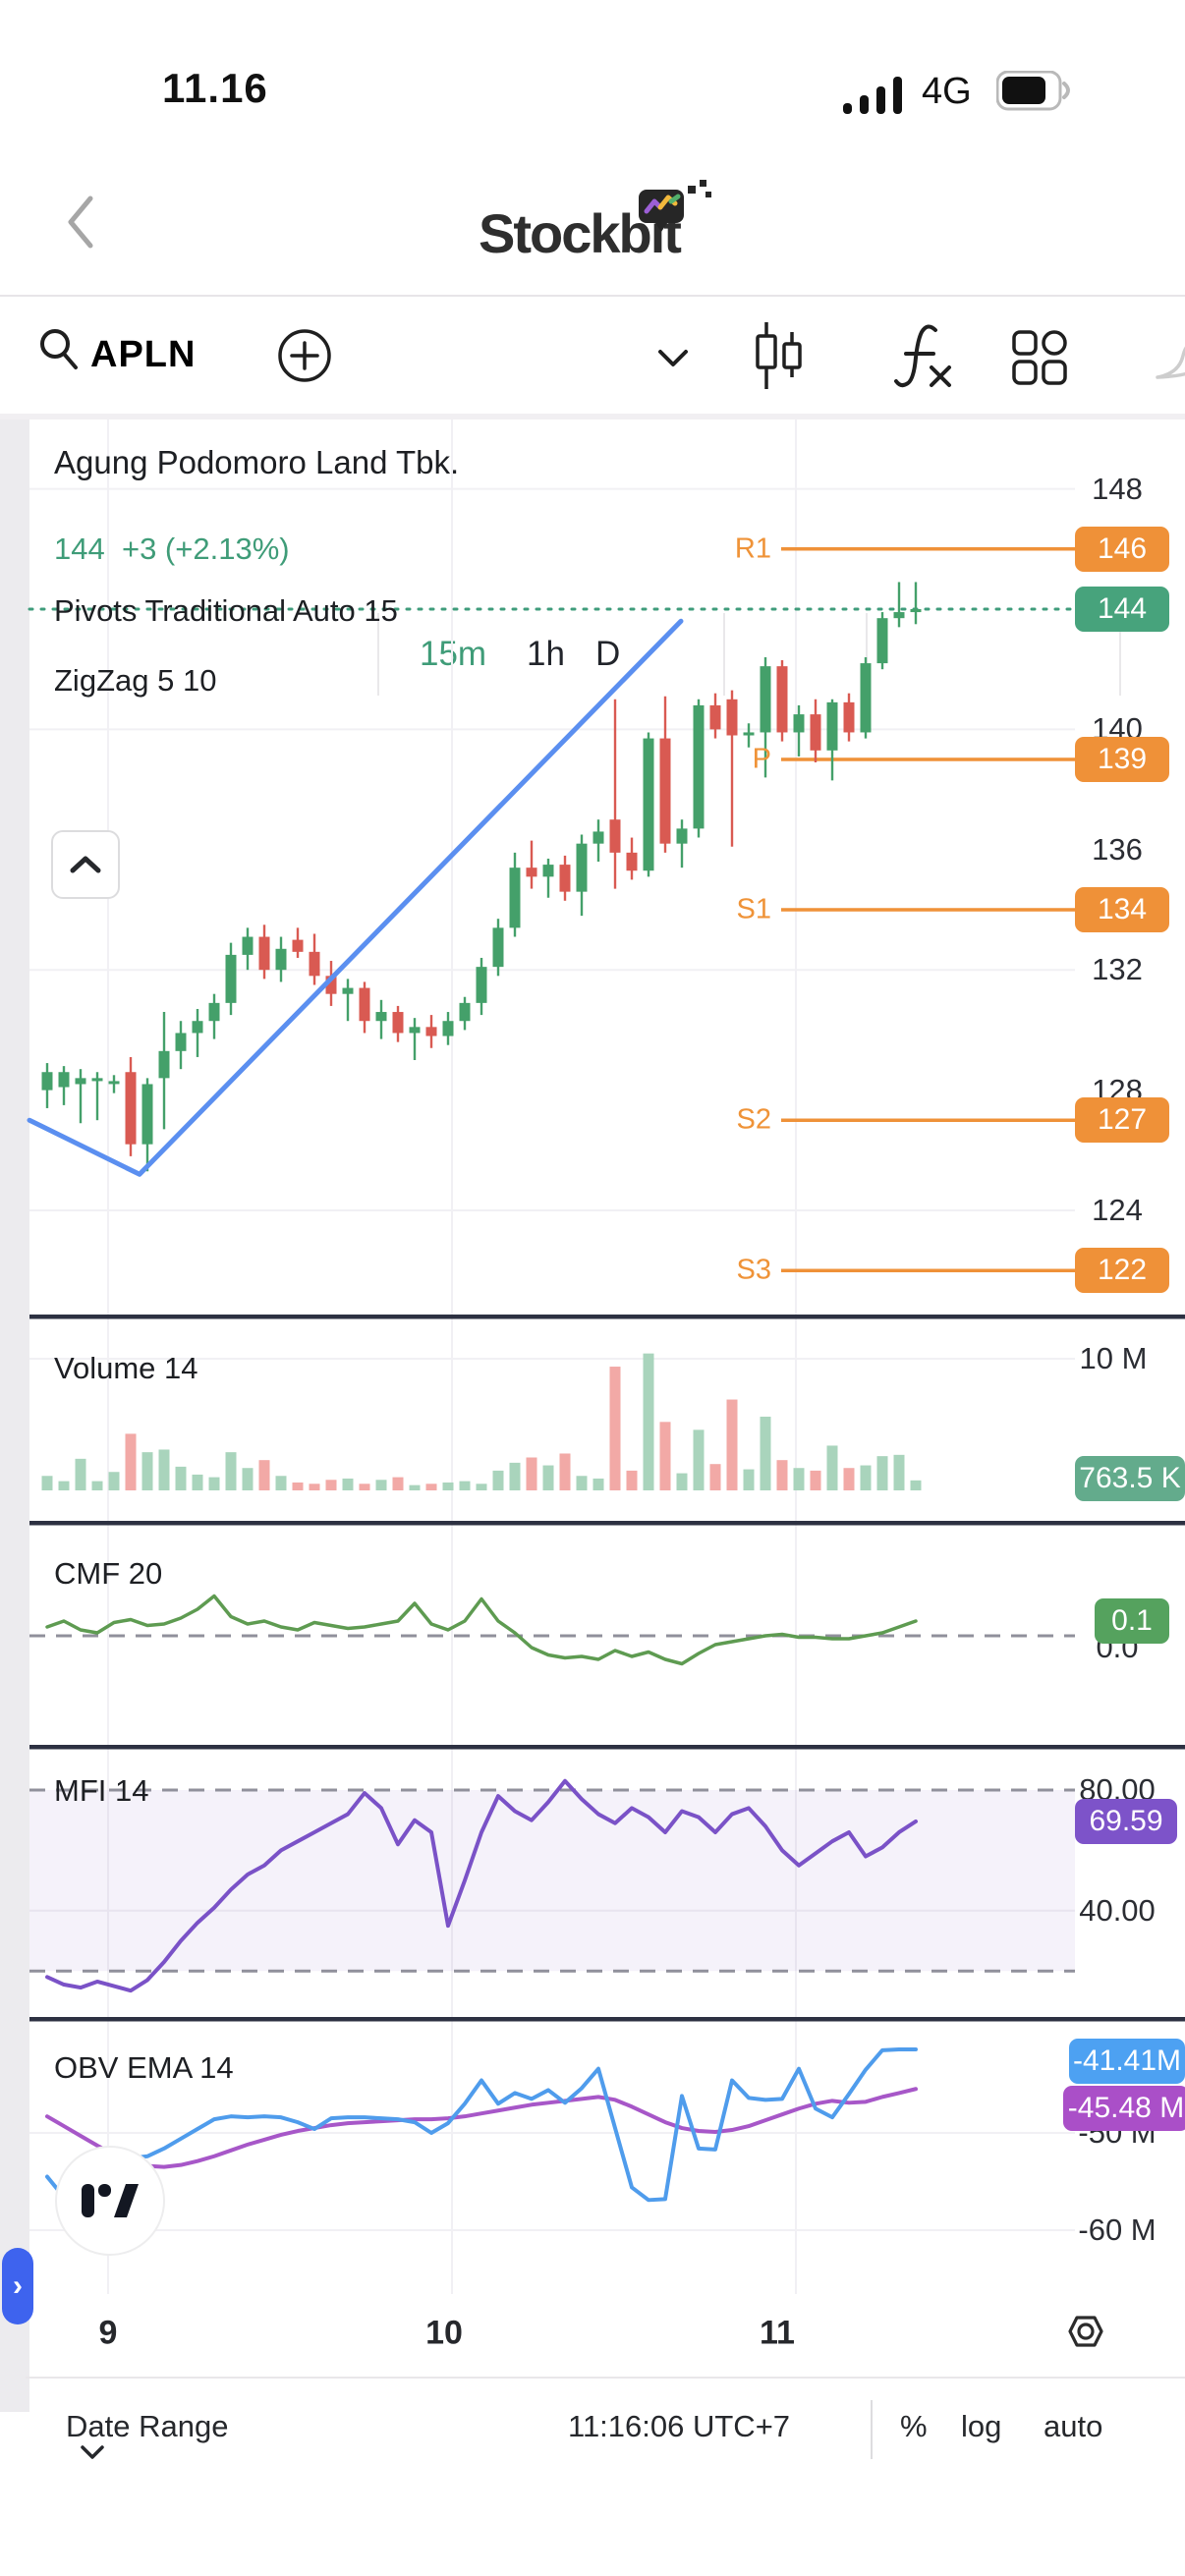 This screenshot has height=2576, width=1185. Describe the element at coordinates (1166, 356) in the screenshot. I see `bell-icon` at that location.